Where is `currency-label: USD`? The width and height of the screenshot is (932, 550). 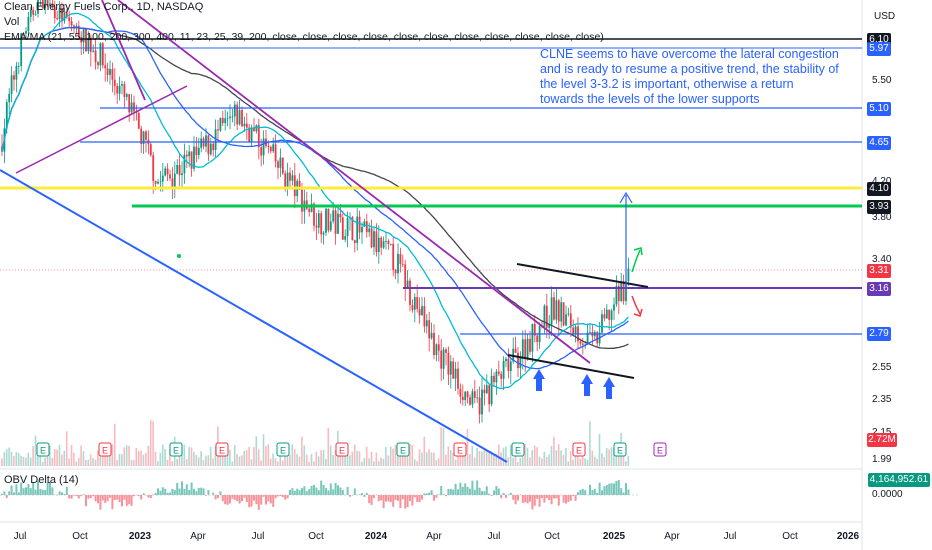
currency-label: USD is located at coordinates (885, 16).